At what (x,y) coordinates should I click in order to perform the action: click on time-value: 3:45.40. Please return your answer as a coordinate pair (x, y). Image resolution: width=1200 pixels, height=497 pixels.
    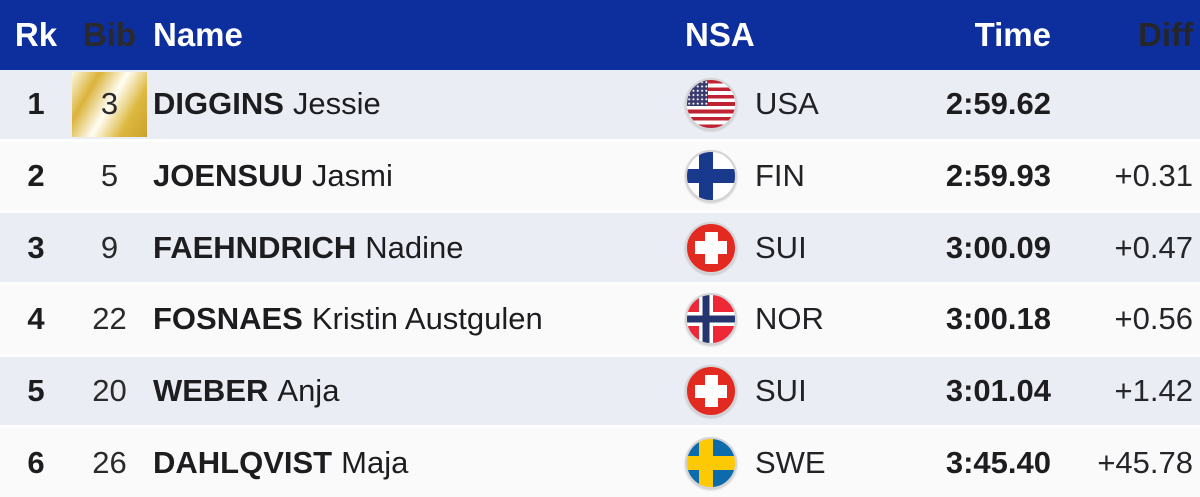
    Looking at the image, I should click on (998, 462).